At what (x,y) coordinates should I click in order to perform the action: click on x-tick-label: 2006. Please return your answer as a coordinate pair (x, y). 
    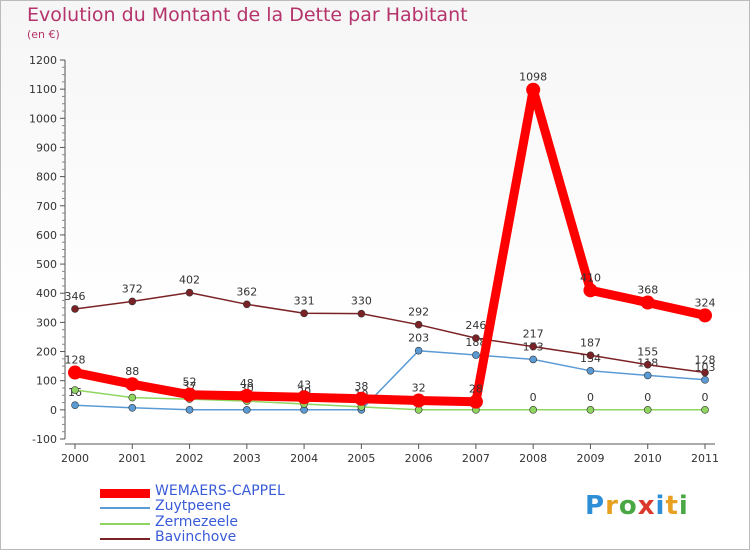
    Looking at the image, I should click on (419, 458).